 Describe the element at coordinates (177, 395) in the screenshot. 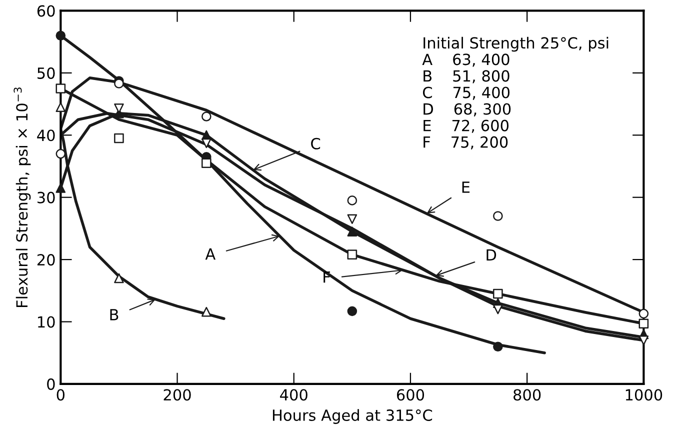

I see `x-tick-label: 200` at that location.